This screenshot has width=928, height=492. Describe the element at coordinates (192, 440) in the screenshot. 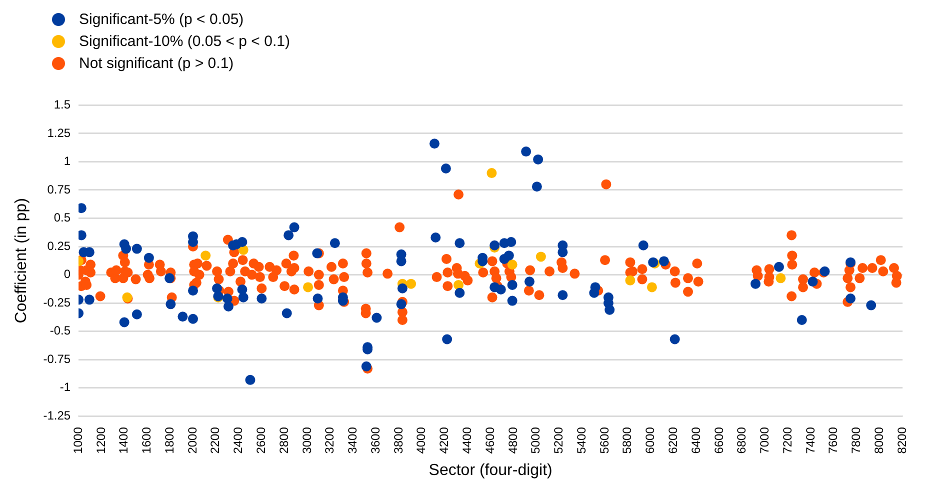

I see `x-tick-label: 2000` at that location.